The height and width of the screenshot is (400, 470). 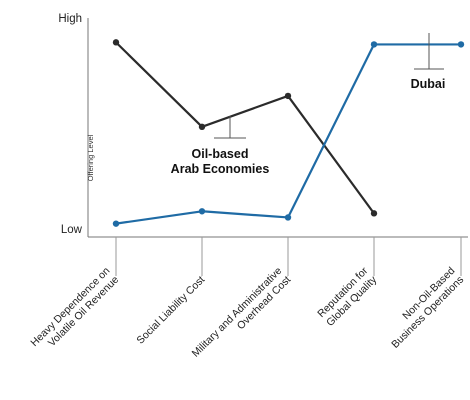 I want to click on dubai-annotation: Dubai, so click(x=428, y=62).